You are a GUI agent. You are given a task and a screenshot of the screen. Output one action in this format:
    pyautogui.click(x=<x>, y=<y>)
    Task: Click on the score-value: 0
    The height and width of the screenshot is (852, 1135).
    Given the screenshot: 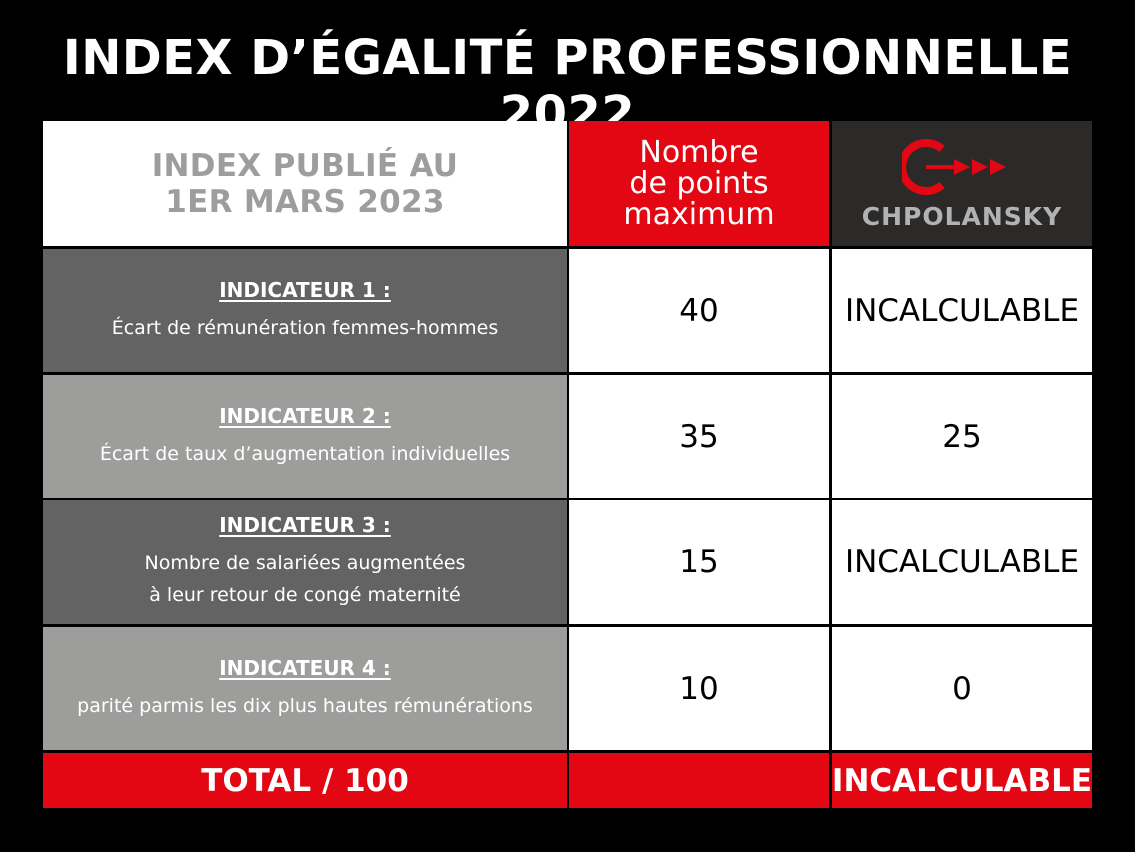 What is the action you would take?
    pyautogui.click(x=962, y=688)
    